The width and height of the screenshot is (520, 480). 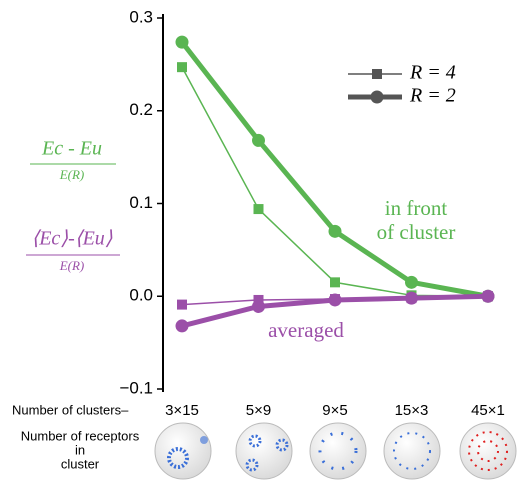 I want to click on y-tick-label: 0.2, so click(x=141, y=109).